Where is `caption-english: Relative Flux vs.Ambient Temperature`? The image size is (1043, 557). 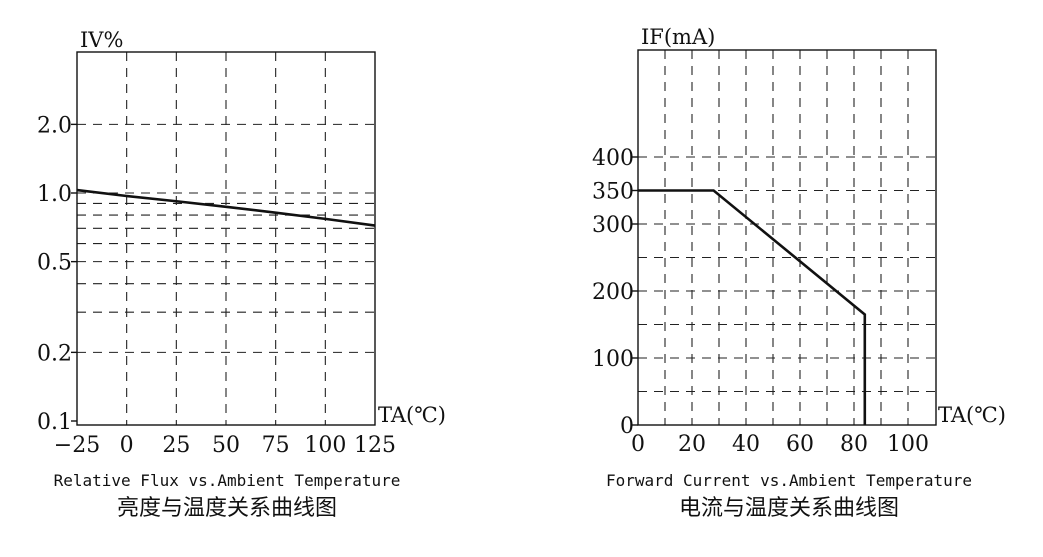
caption-english: Relative Flux vs.Ambient Temperature is located at coordinates (227, 480).